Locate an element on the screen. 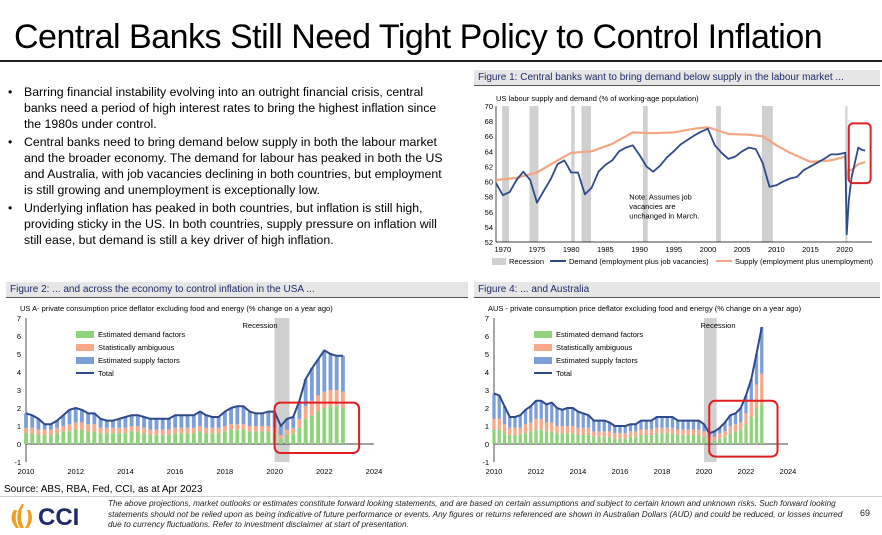 The height and width of the screenshot is (535, 882). y-tick-label: 3 is located at coordinates (487, 390).